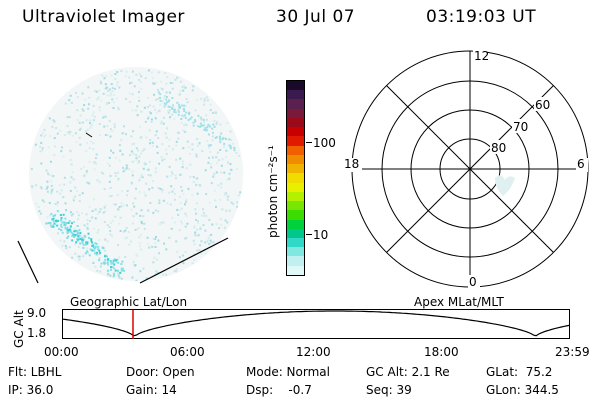  What do you see at coordinates (498, 148) in the screenshot?
I see `lat-label-80: 80` at bounding box center [498, 148].